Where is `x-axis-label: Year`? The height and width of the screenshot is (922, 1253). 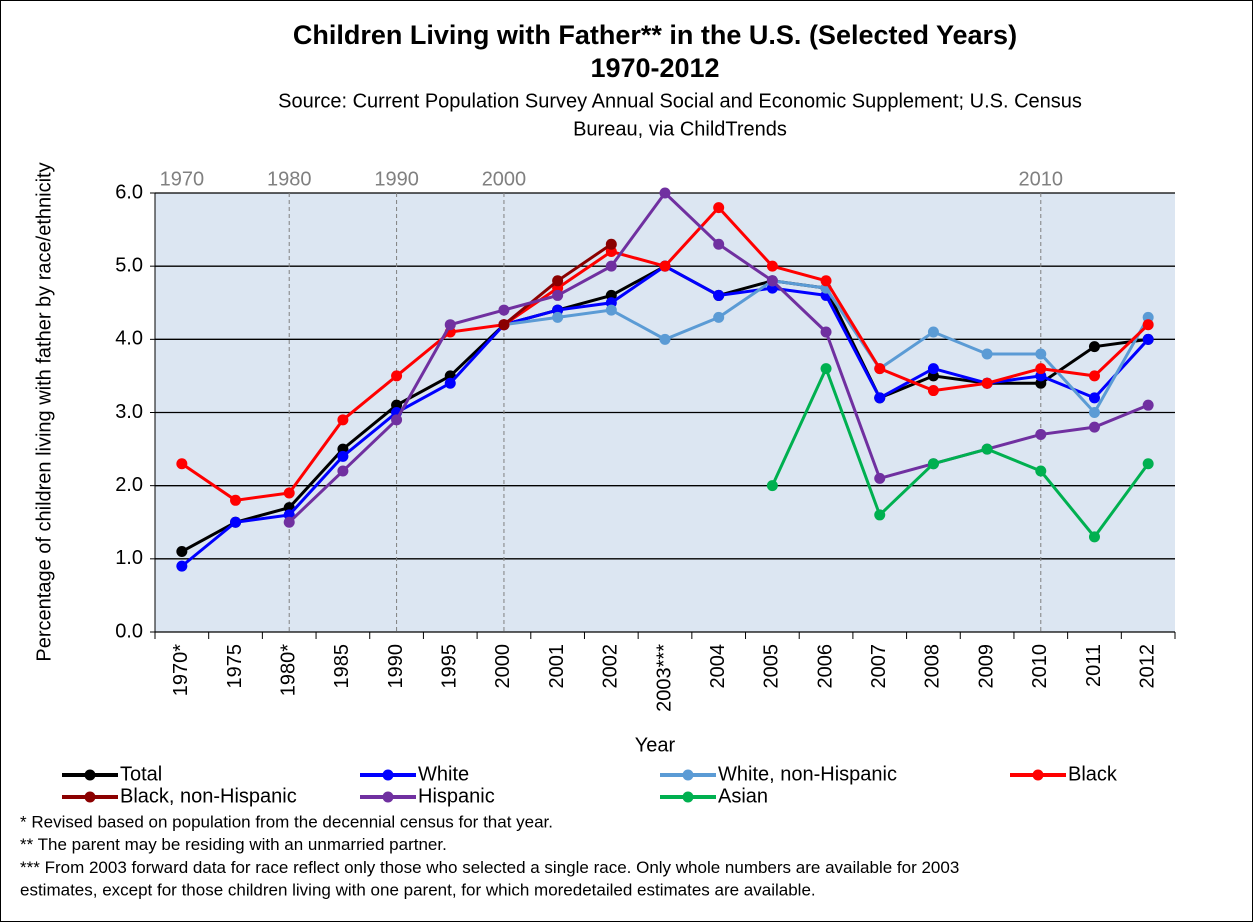 x-axis-label: Year is located at coordinates (655, 745).